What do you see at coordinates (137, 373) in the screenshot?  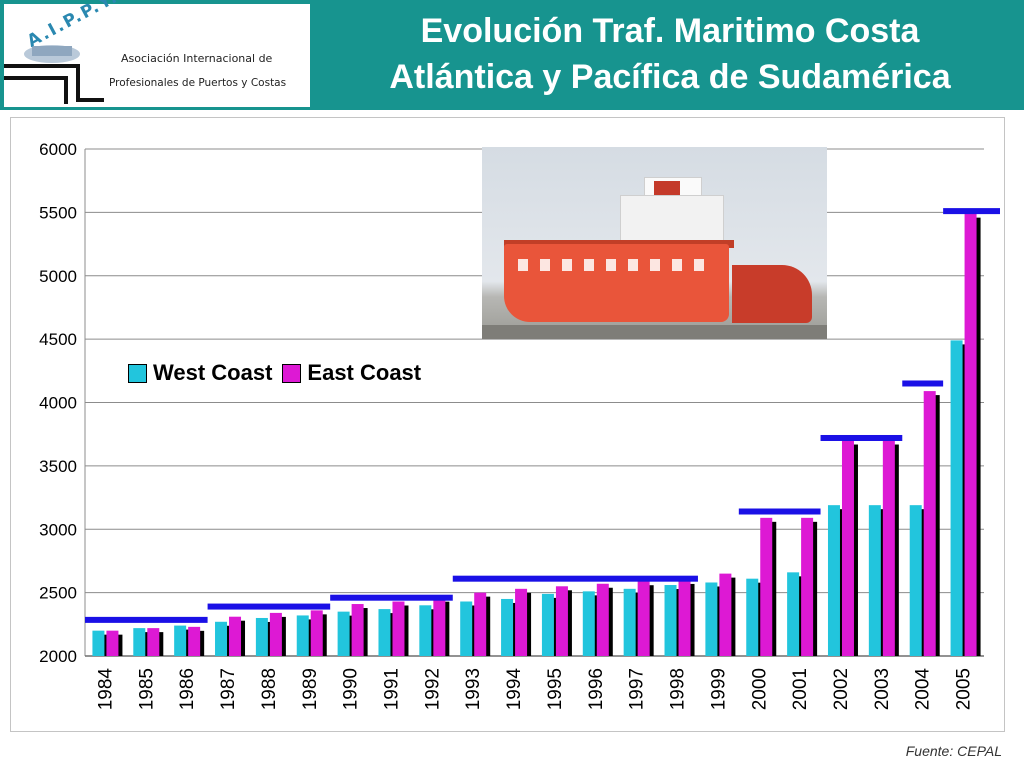 I see `legend-swatch-west` at bounding box center [137, 373].